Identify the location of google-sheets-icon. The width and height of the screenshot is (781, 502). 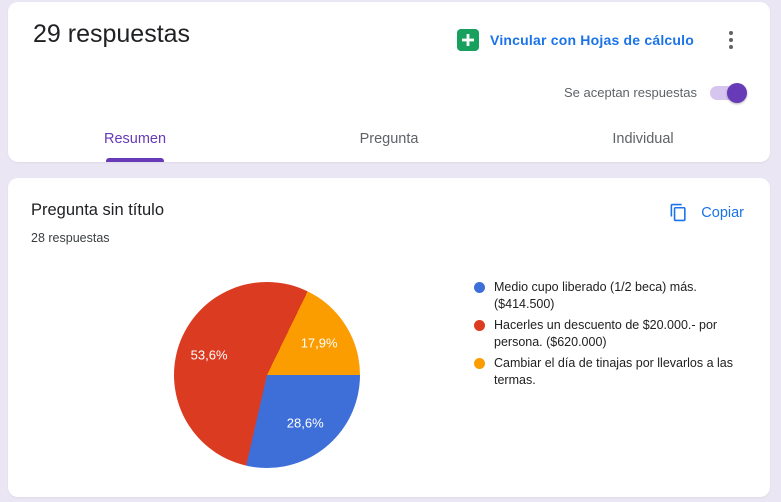
(468, 40).